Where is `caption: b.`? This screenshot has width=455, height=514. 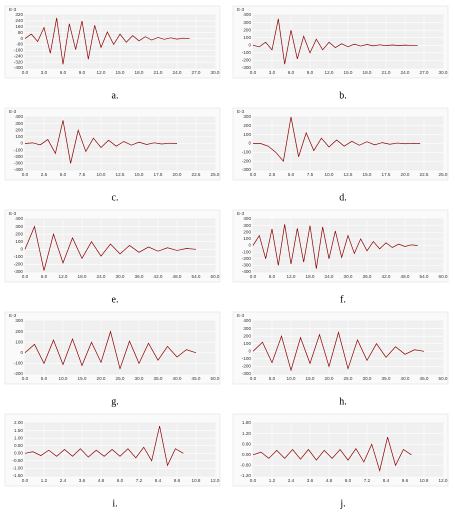 caption: b. is located at coordinates (343, 95).